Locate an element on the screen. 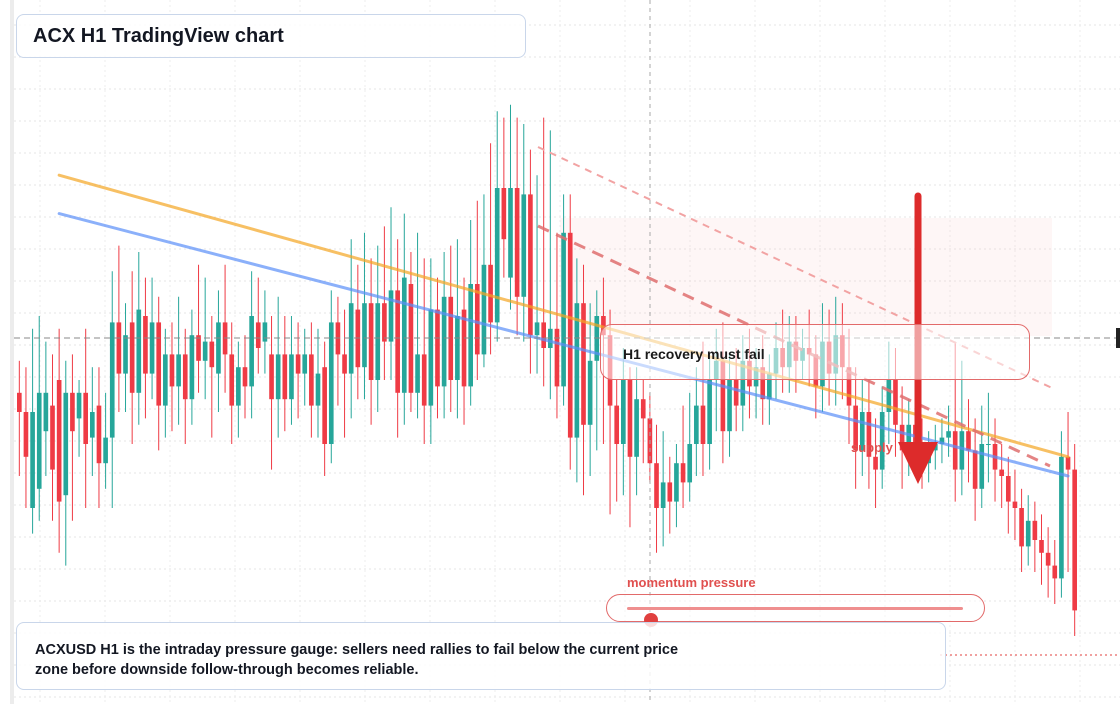 This screenshot has width=1120, height=704. momentum-gauge is located at coordinates (795, 610).